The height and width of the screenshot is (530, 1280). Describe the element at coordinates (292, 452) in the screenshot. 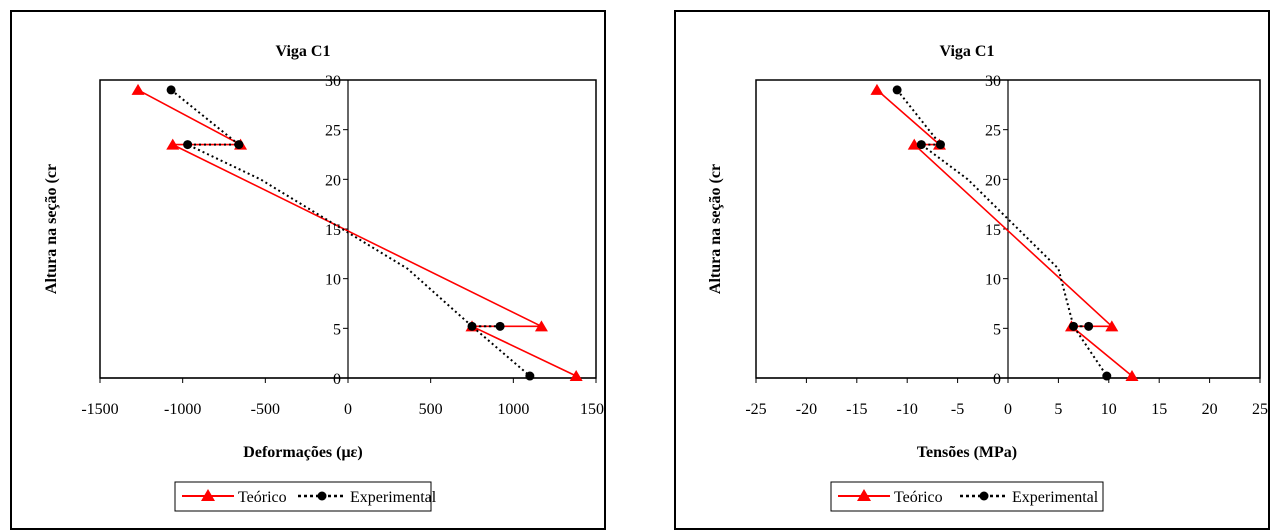

I see `x-axis-label-text: Deformações (` at that location.